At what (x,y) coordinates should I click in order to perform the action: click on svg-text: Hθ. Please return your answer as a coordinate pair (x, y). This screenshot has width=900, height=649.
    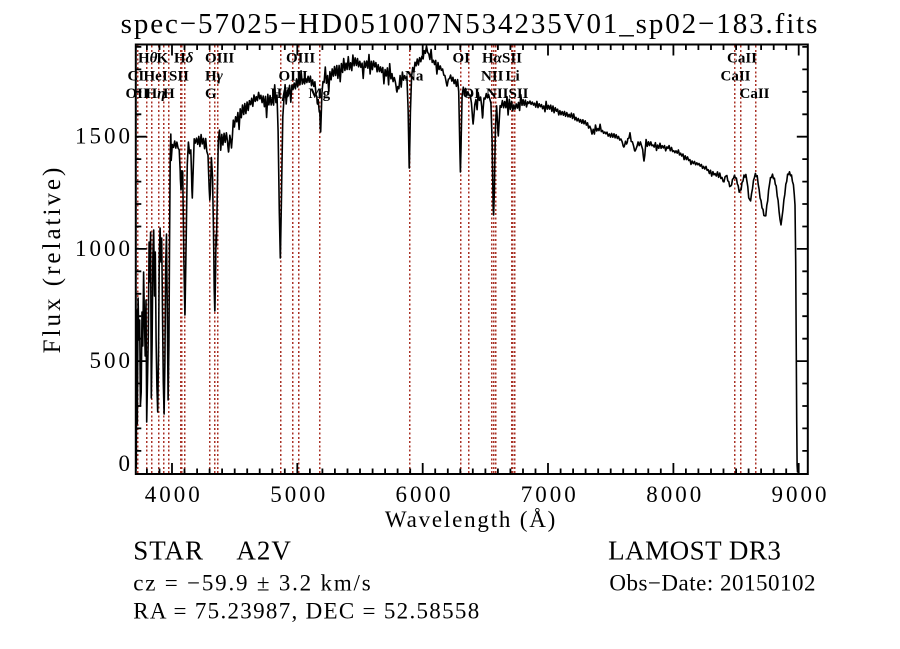
    Looking at the image, I should click on (148, 59).